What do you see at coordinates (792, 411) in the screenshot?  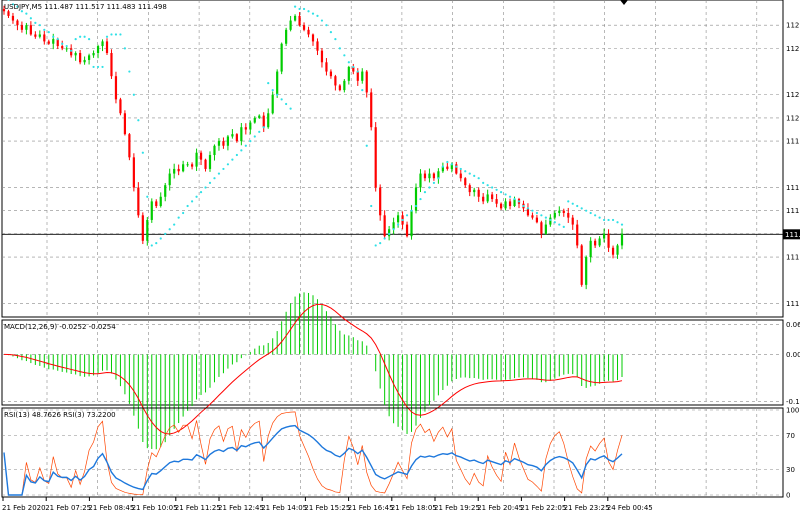 I see `rsi-tick-label: 100` at bounding box center [792, 411].